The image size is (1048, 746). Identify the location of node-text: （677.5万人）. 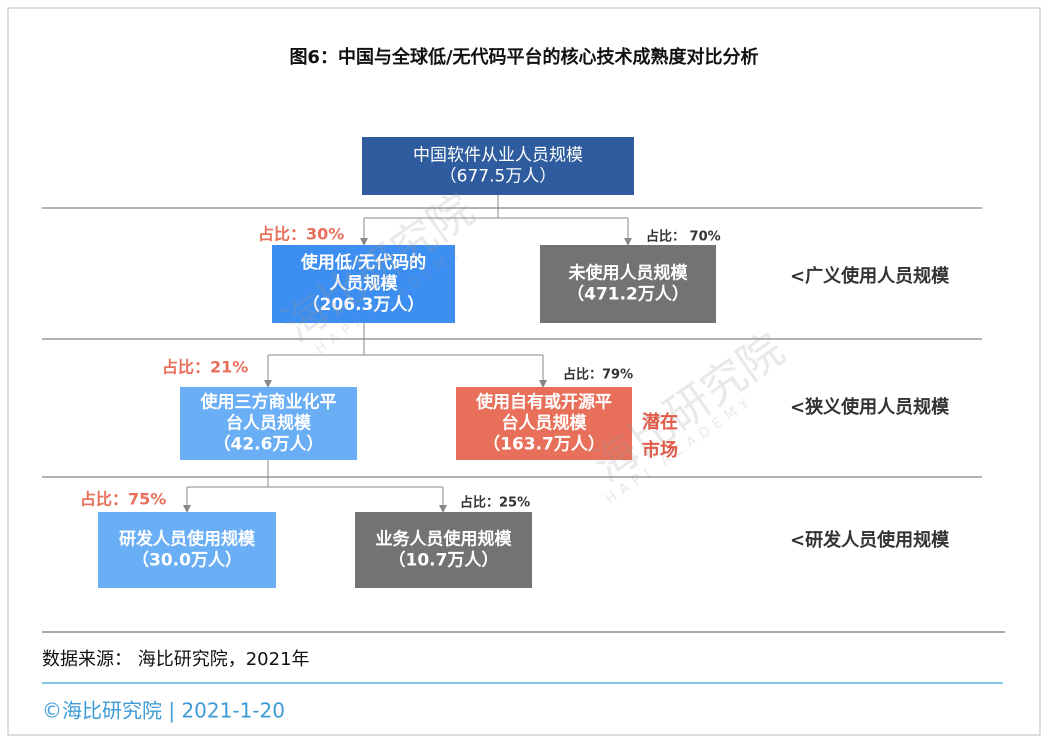
(498, 177).